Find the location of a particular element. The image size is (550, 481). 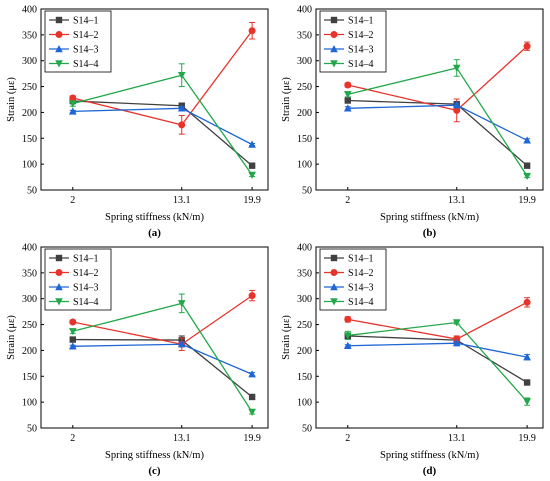

panel-label: (a) is located at coordinates (154, 233).